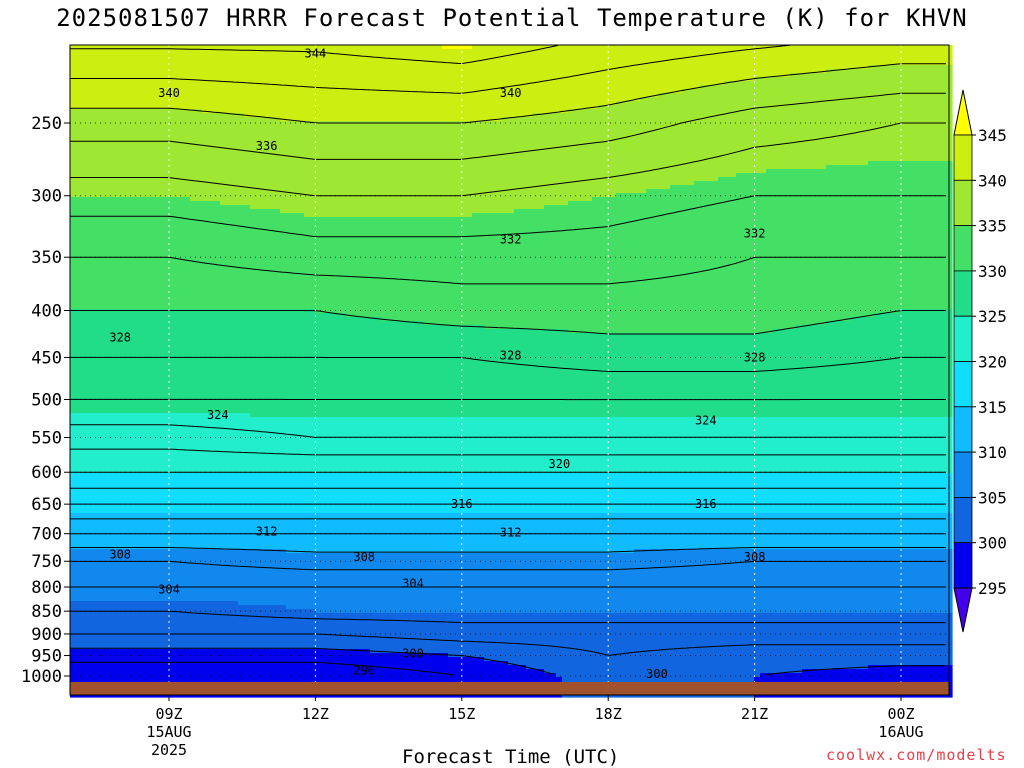  What do you see at coordinates (91, 103) in the screenshot?
I see `field-cell-2061` at bounding box center [91, 103].